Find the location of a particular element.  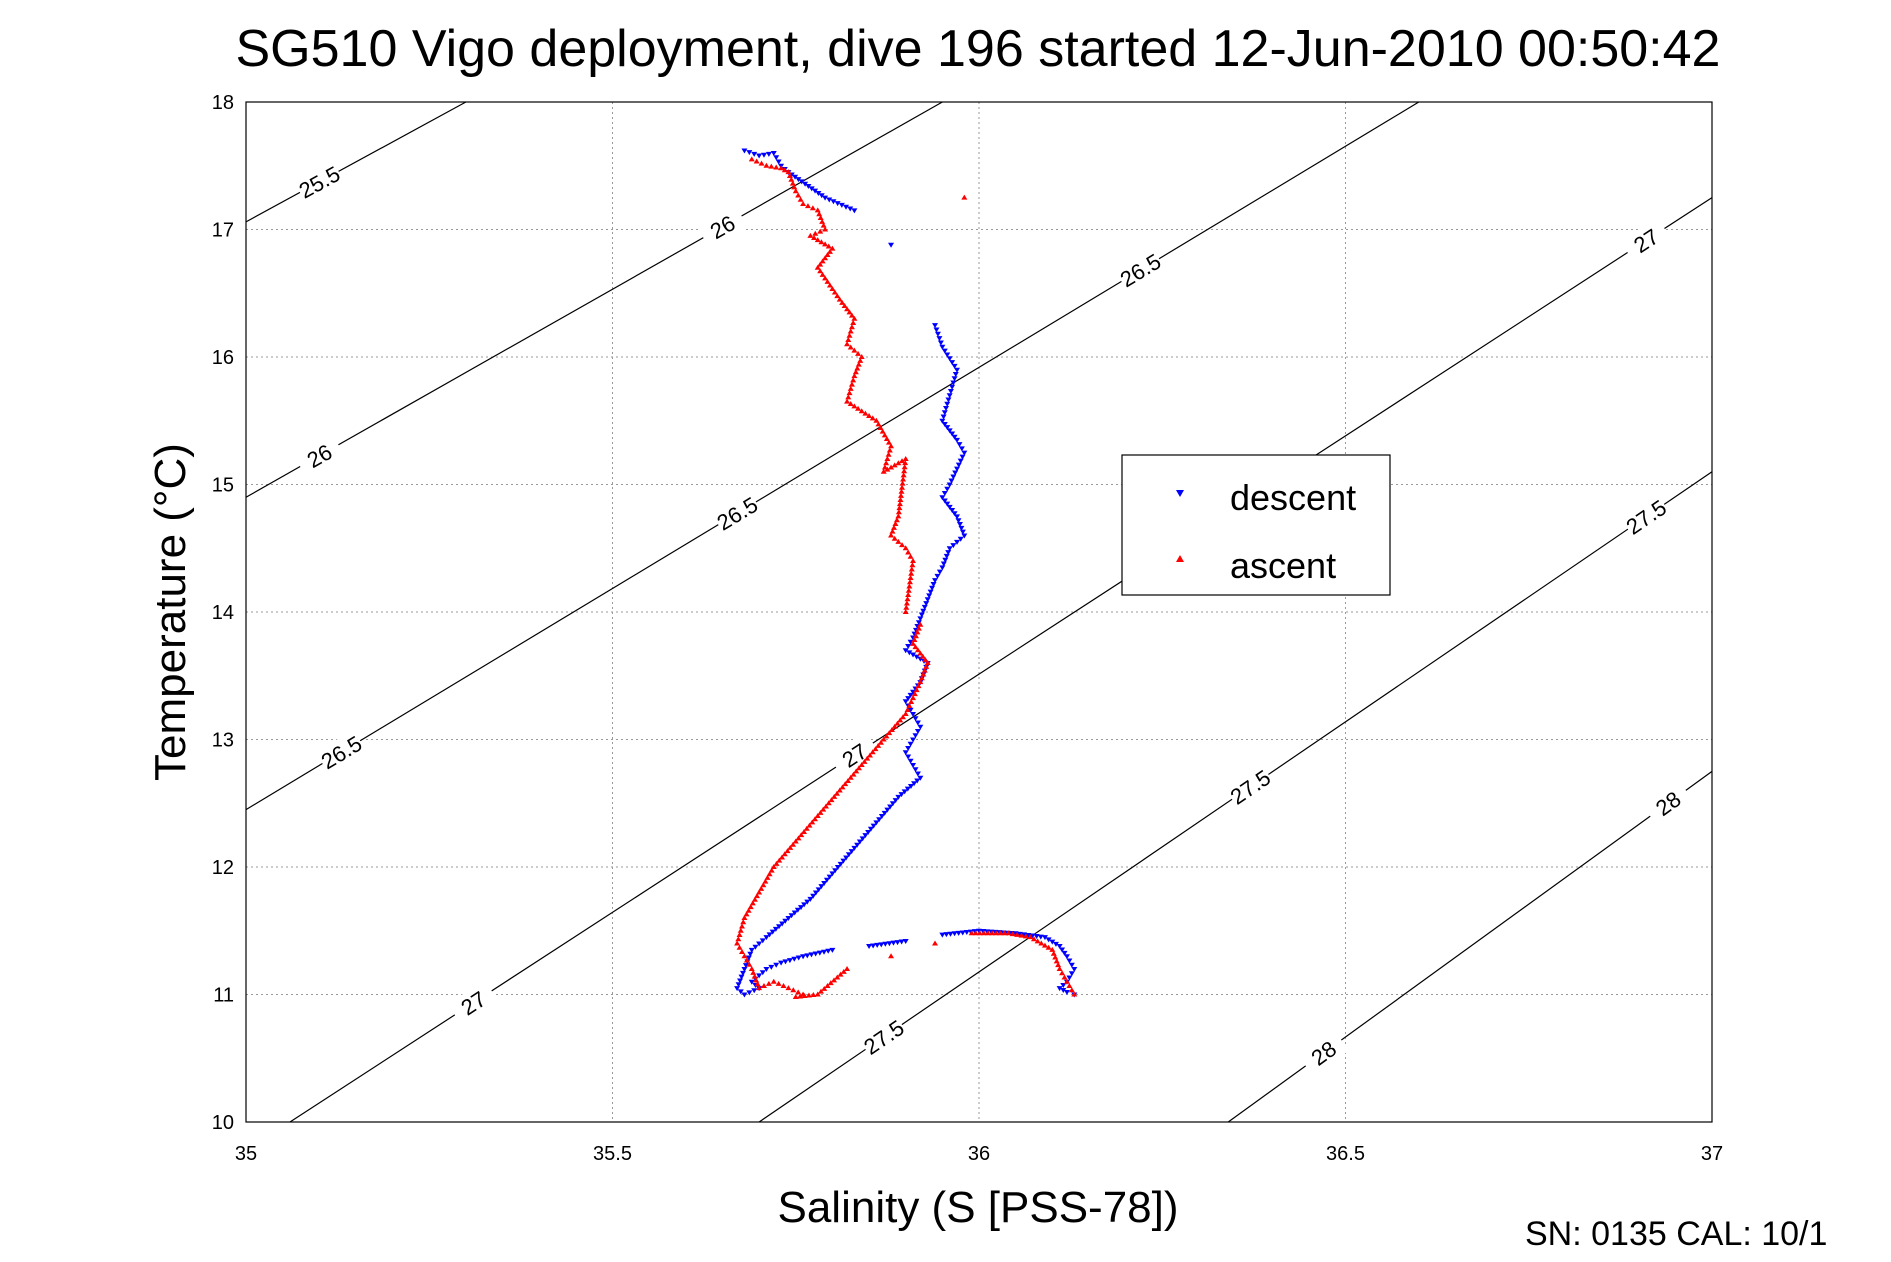

contour-label: 27.5 is located at coordinates (884, 1037).